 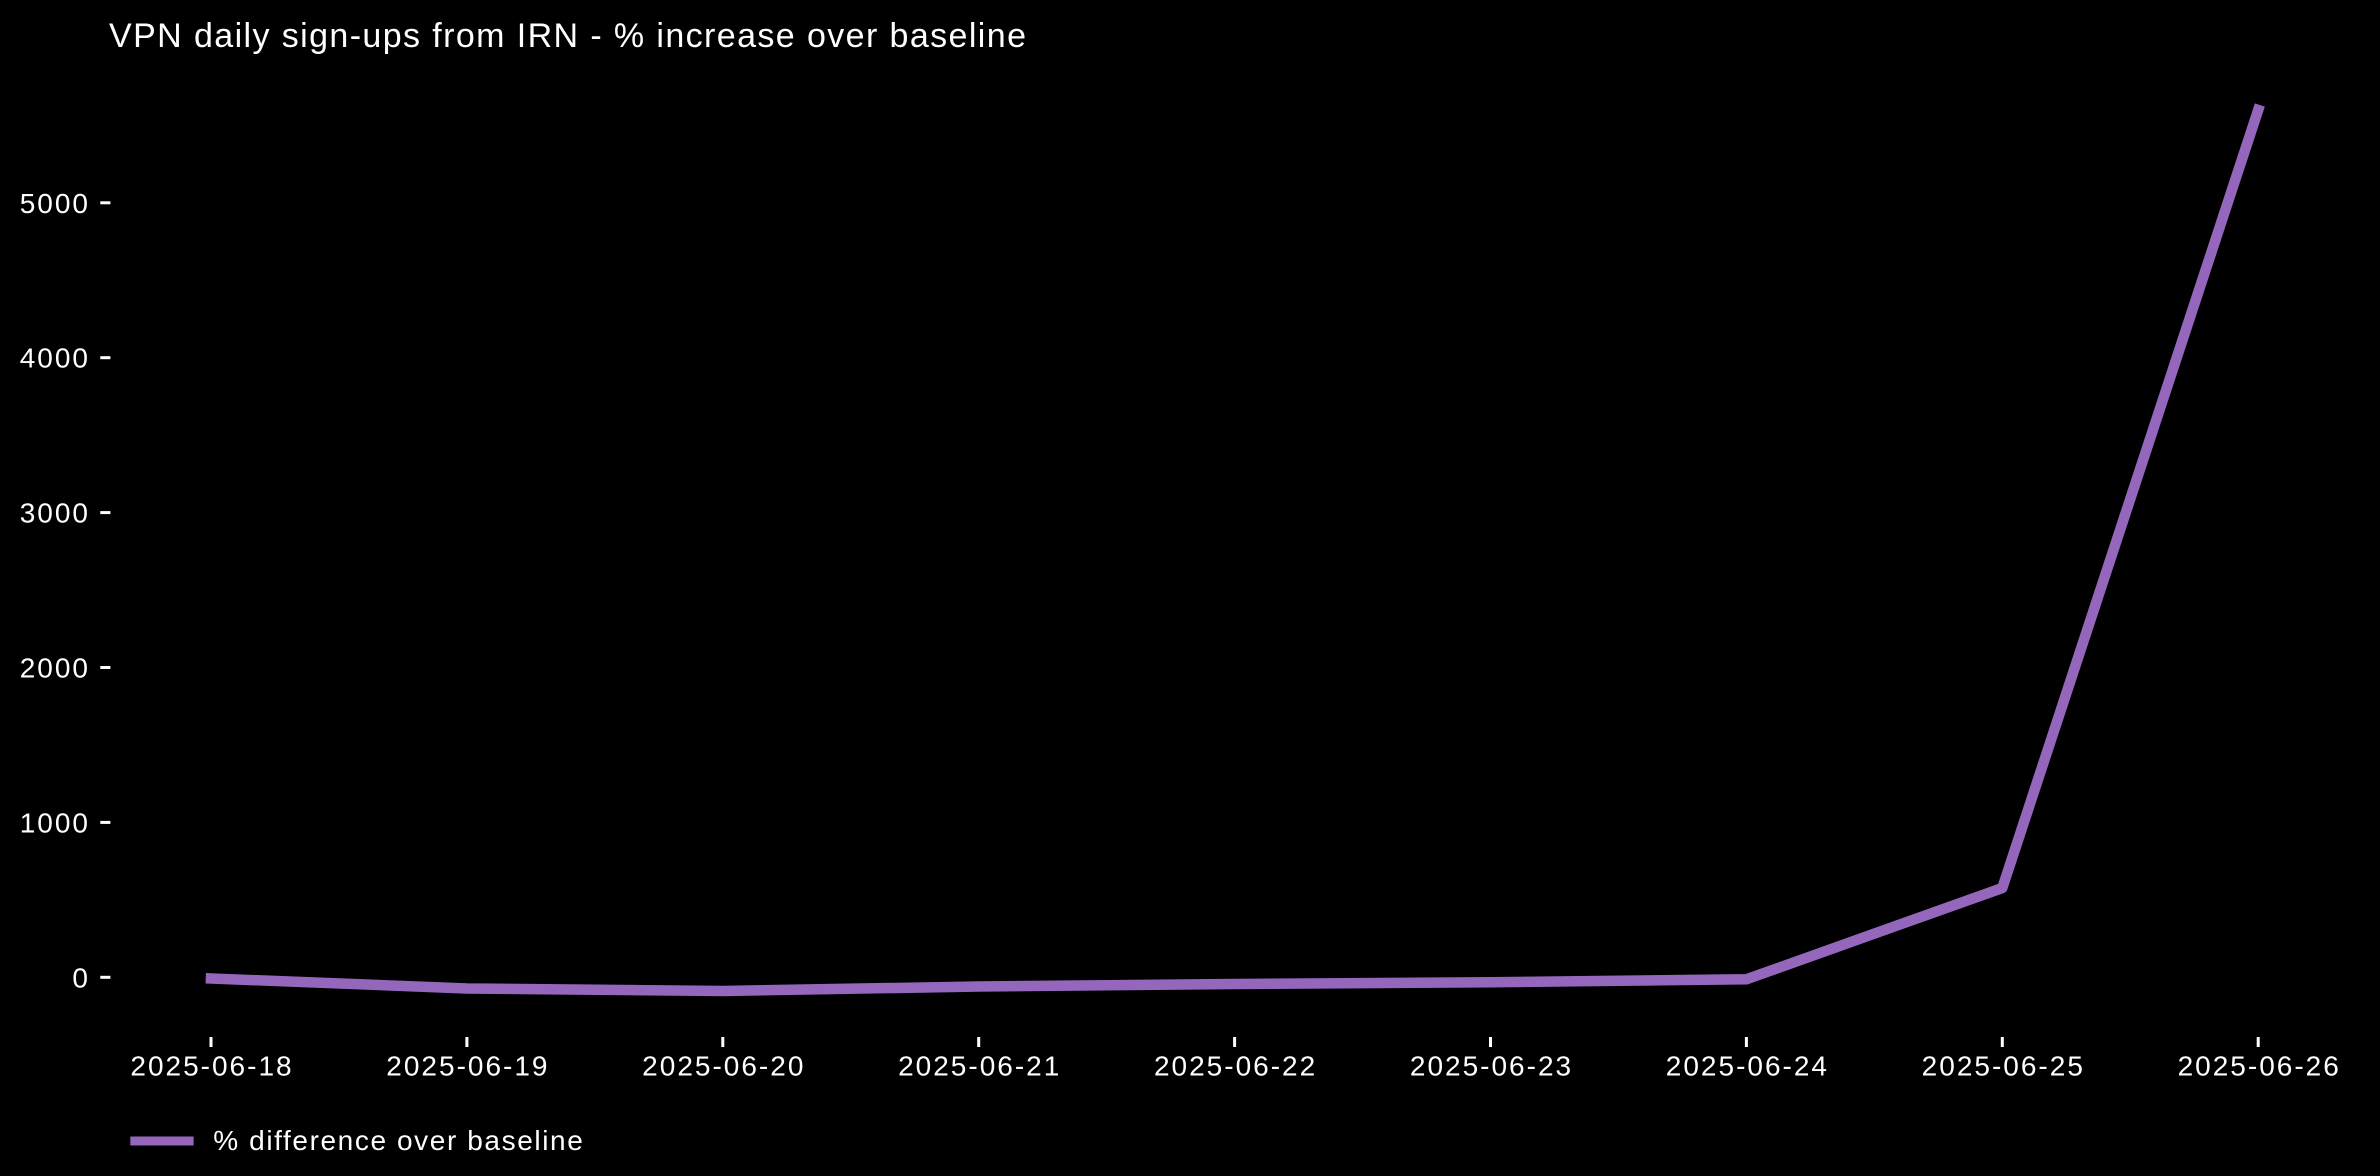 What do you see at coordinates (467, 1065) in the screenshot?
I see `svg-text: 2025-06-19` at bounding box center [467, 1065].